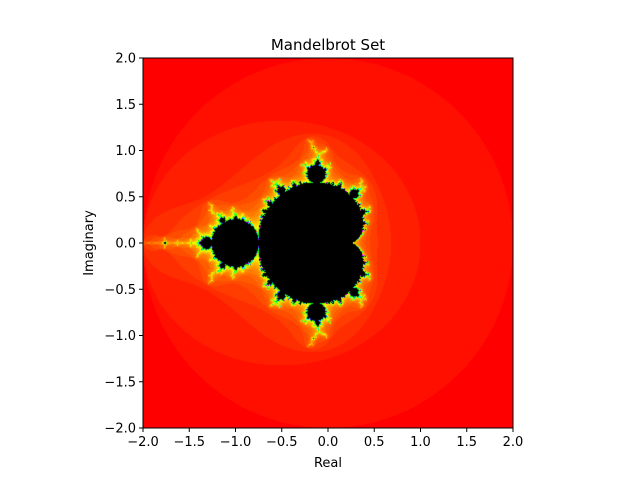  Describe the element at coordinates (189, 442) in the screenshot. I see `x-tick-label: −1.5` at that location.